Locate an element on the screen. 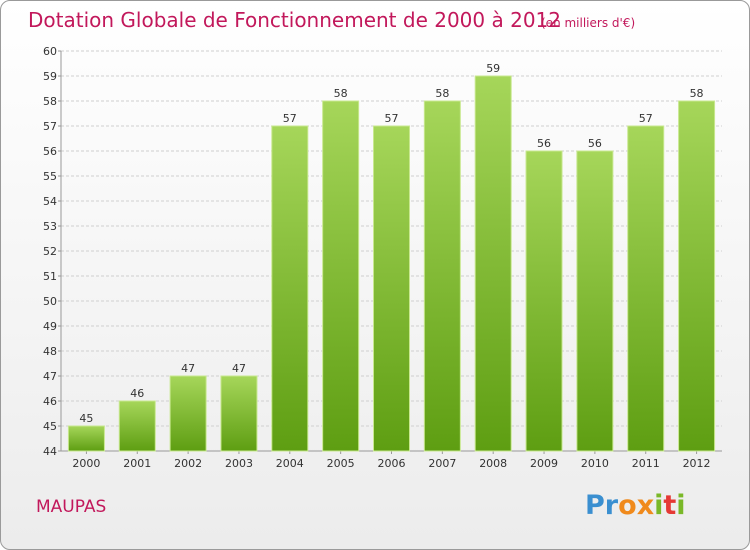 The width and height of the screenshot is (750, 550). data-label: 59 is located at coordinates (493, 68).